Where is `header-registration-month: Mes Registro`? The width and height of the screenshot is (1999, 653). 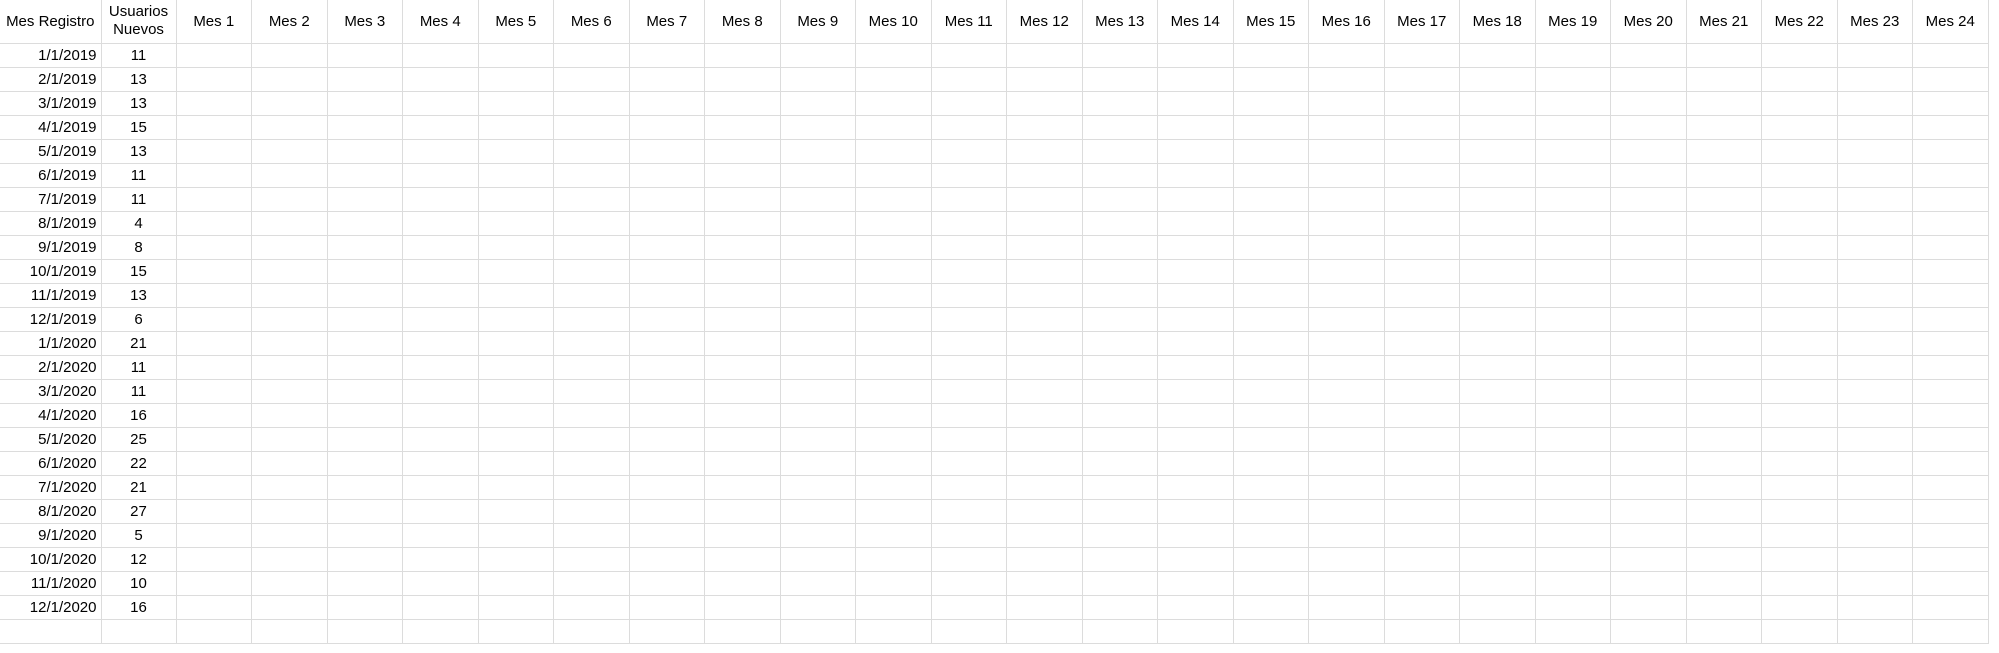
header-registration-month: Mes Registro is located at coordinates (51, 22).